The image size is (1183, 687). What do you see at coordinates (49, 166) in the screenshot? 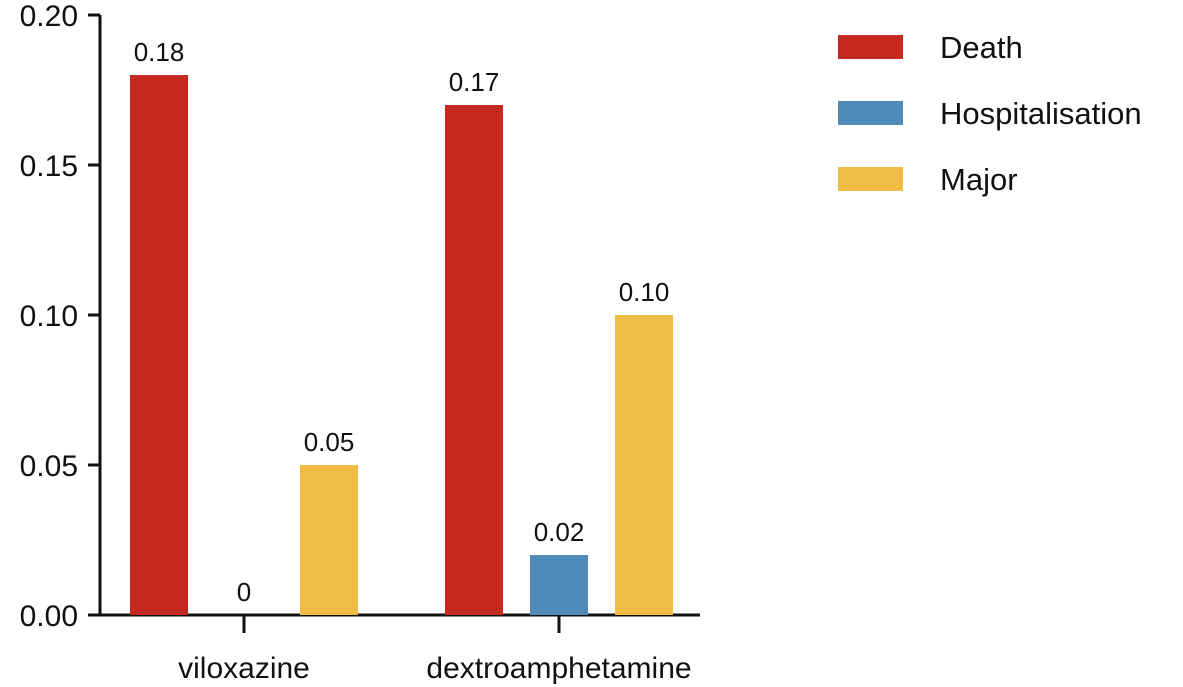
I see `y-tick-label: 0.15` at bounding box center [49, 166].